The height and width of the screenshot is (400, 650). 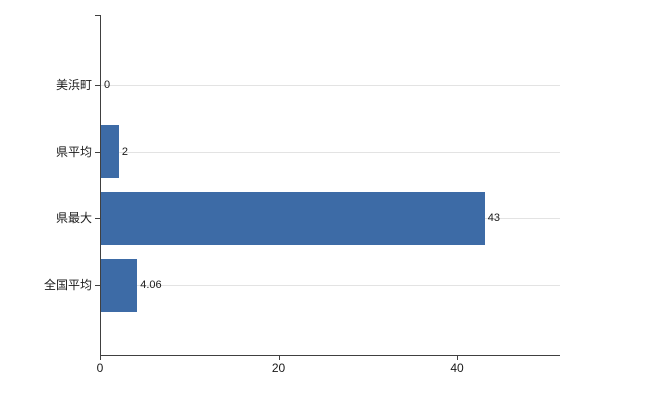 What do you see at coordinates (73, 151) in the screenshot?
I see `category-label: 県平均` at bounding box center [73, 151].